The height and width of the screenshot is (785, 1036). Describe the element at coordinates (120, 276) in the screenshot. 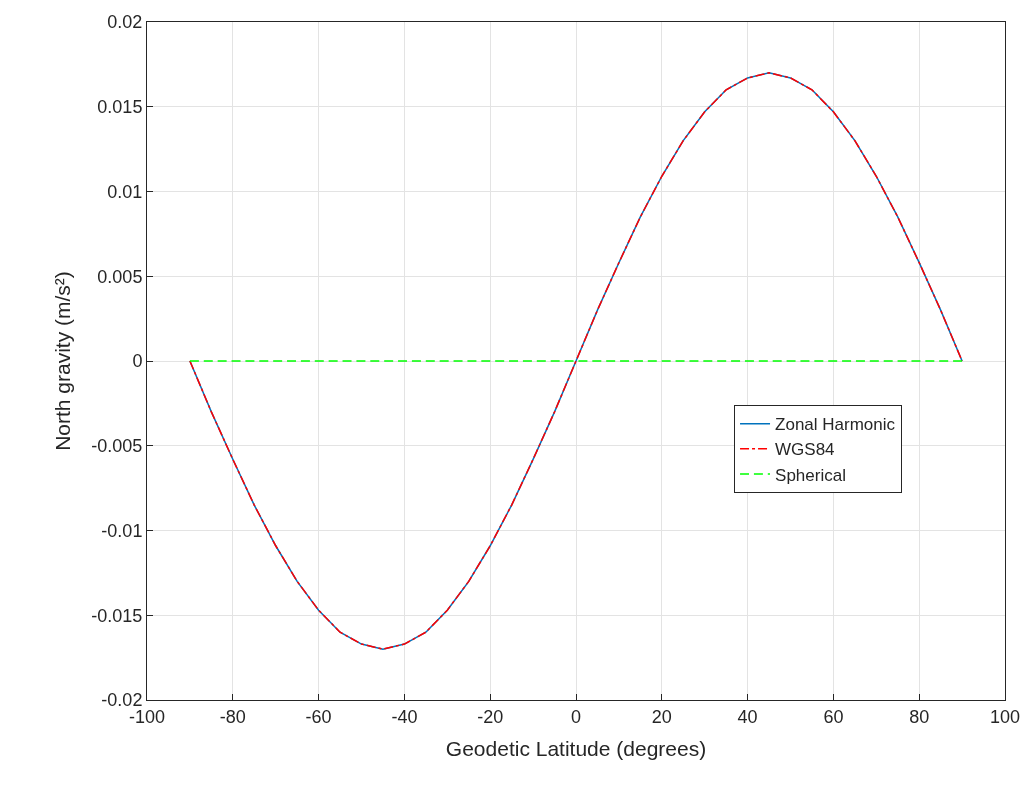

I see `y-tick-label: 0.005` at that location.